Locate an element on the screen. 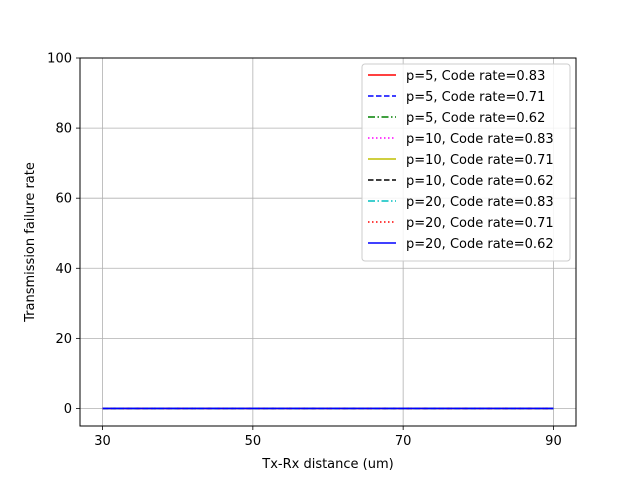  legend-label: p=20, Code rate=0.71 is located at coordinates (480, 223).